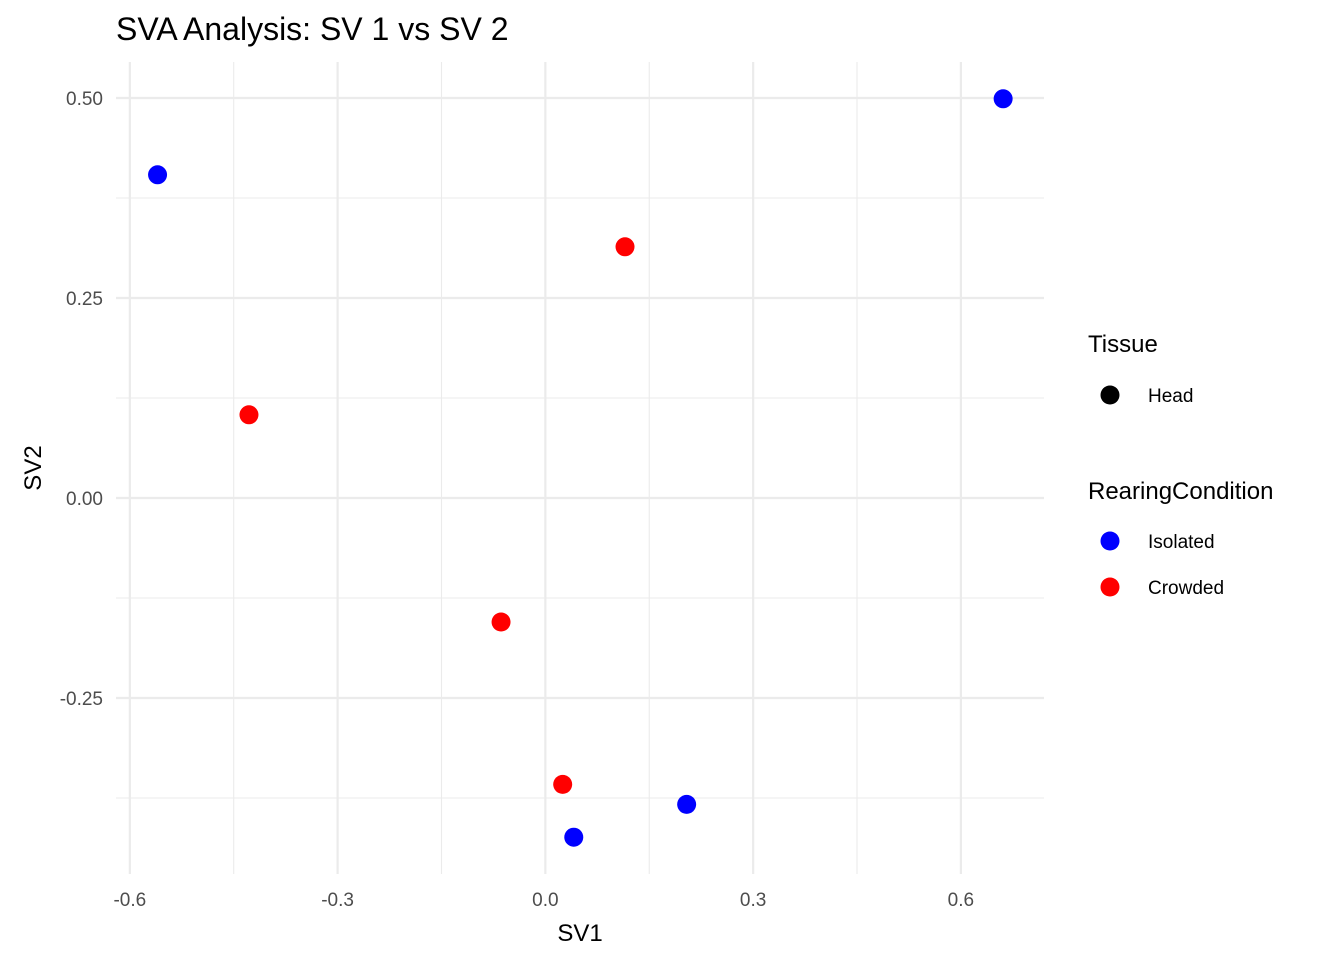 Image resolution: width=1344 pixels, height=960 pixels. What do you see at coordinates (579, 933) in the screenshot?
I see `x-axis-title: SV1` at bounding box center [579, 933].